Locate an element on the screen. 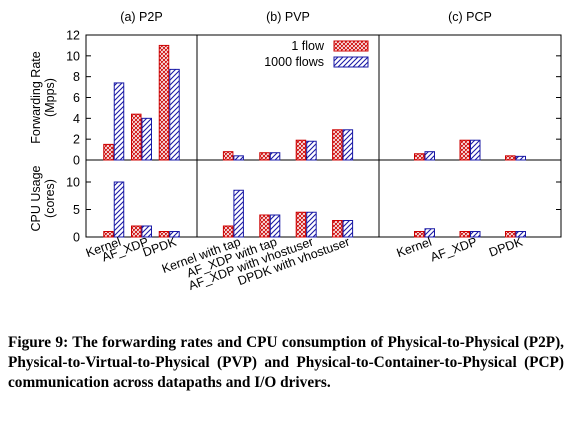 This screenshot has height=429, width=576. x-tick-label: DPDK is located at coordinates (506, 246).